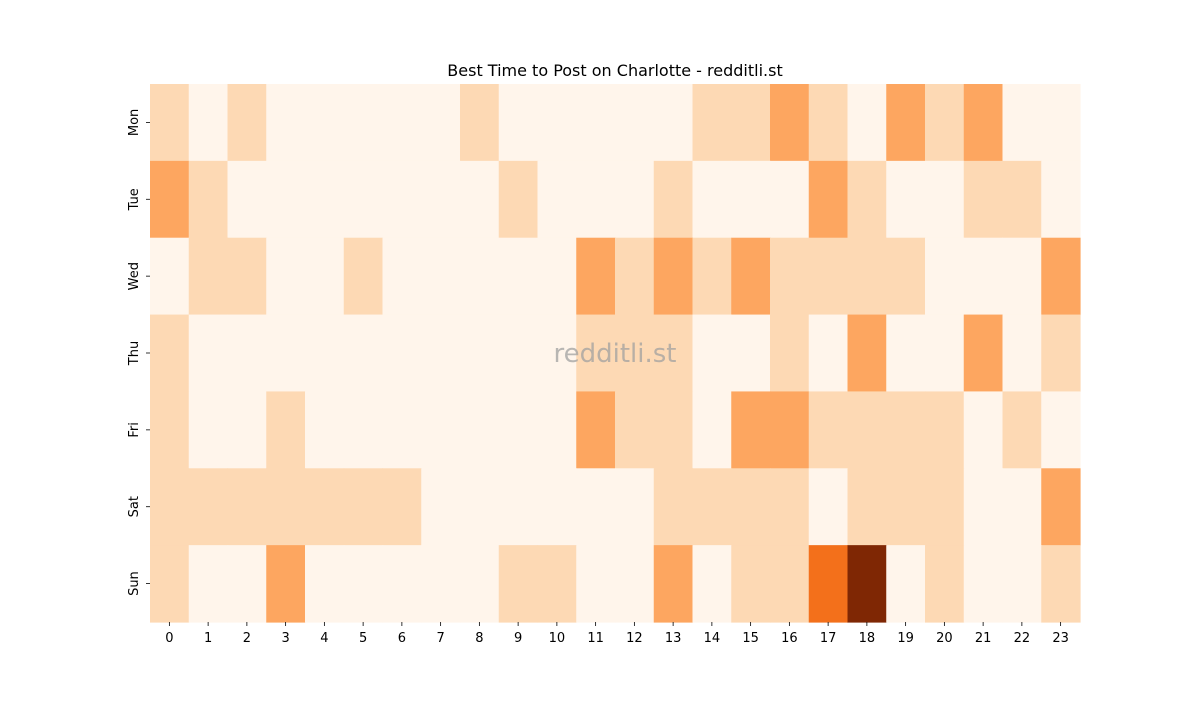 This screenshot has width=1200, height=704. I want to click on y-tick-label: Sat, so click(134, 506).